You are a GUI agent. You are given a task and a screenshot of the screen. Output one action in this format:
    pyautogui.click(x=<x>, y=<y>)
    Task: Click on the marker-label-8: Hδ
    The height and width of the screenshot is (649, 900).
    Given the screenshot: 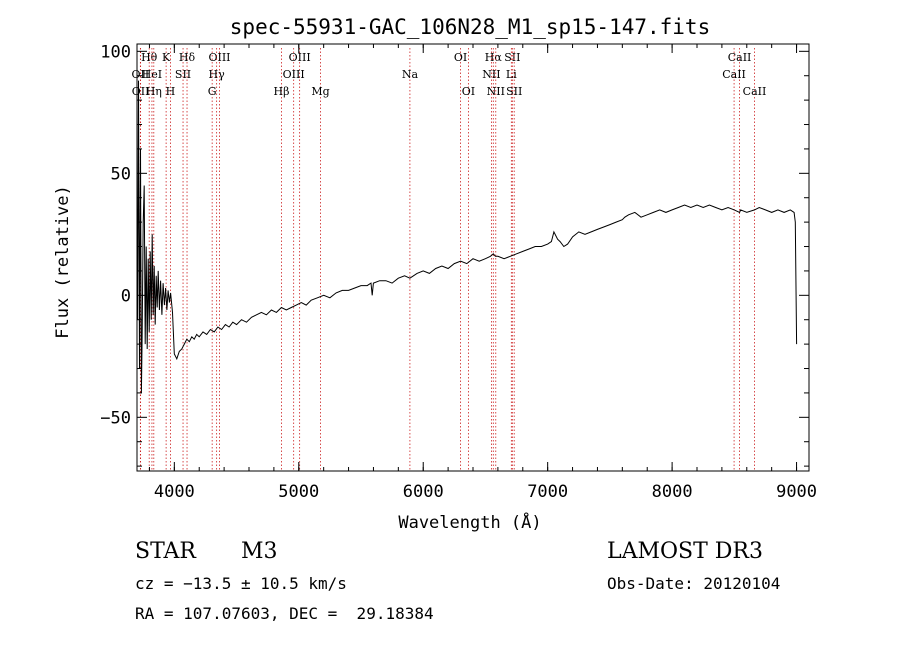 What is the action you would take?
    pyautogui.click(x=187, y=57)
    